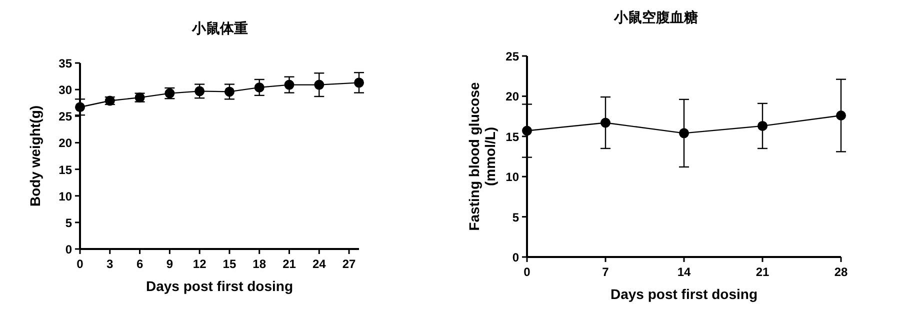  Describe the element at coordinates (606, 272) in the screenshot. I see `x-tick-label: 7` at that location.